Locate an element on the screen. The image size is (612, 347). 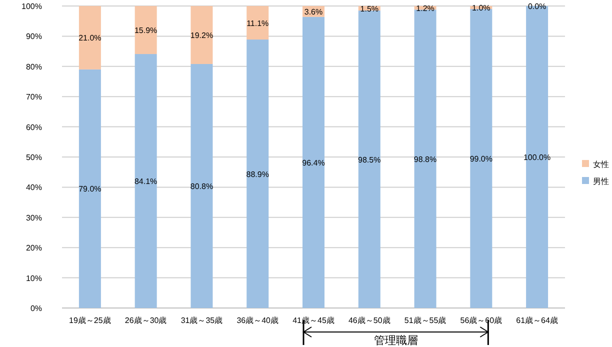
y-tick-label: 70% is located at coordinates (34, 97).